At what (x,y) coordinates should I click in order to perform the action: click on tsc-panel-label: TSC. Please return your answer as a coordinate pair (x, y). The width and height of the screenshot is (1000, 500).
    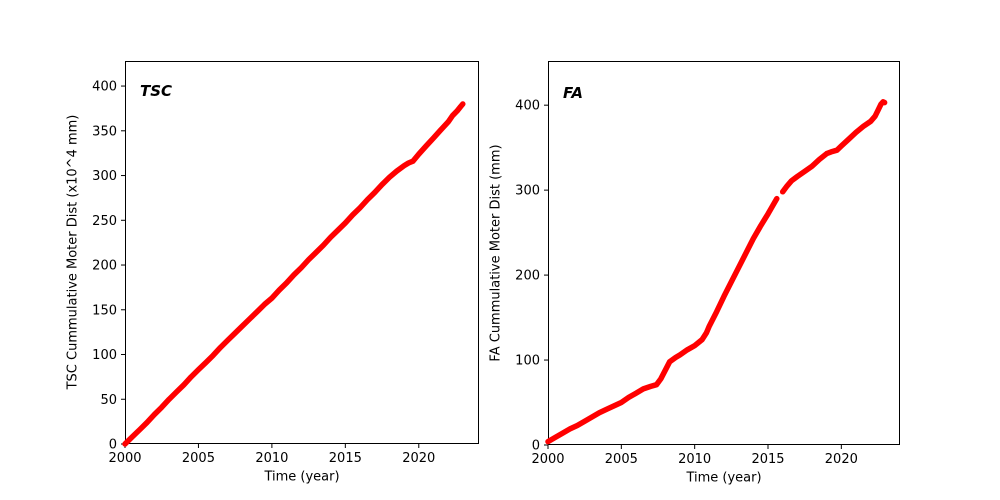
    Looking at the image, I should click on (156, 91).